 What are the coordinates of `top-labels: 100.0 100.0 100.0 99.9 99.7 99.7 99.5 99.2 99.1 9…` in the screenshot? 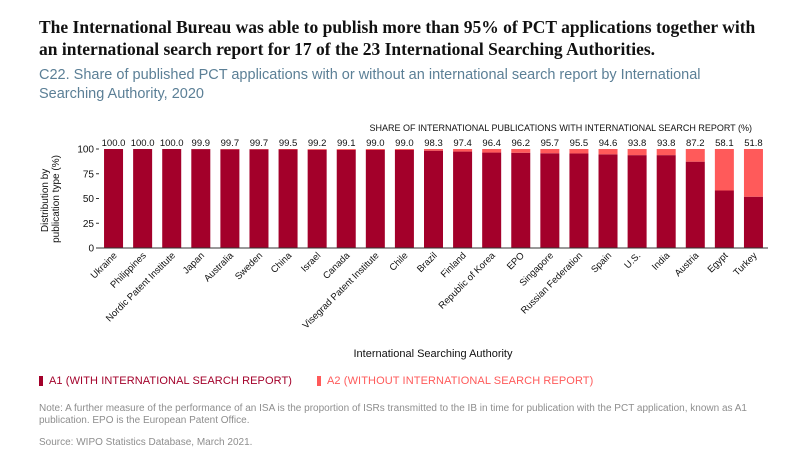 It's located at (432, 143).